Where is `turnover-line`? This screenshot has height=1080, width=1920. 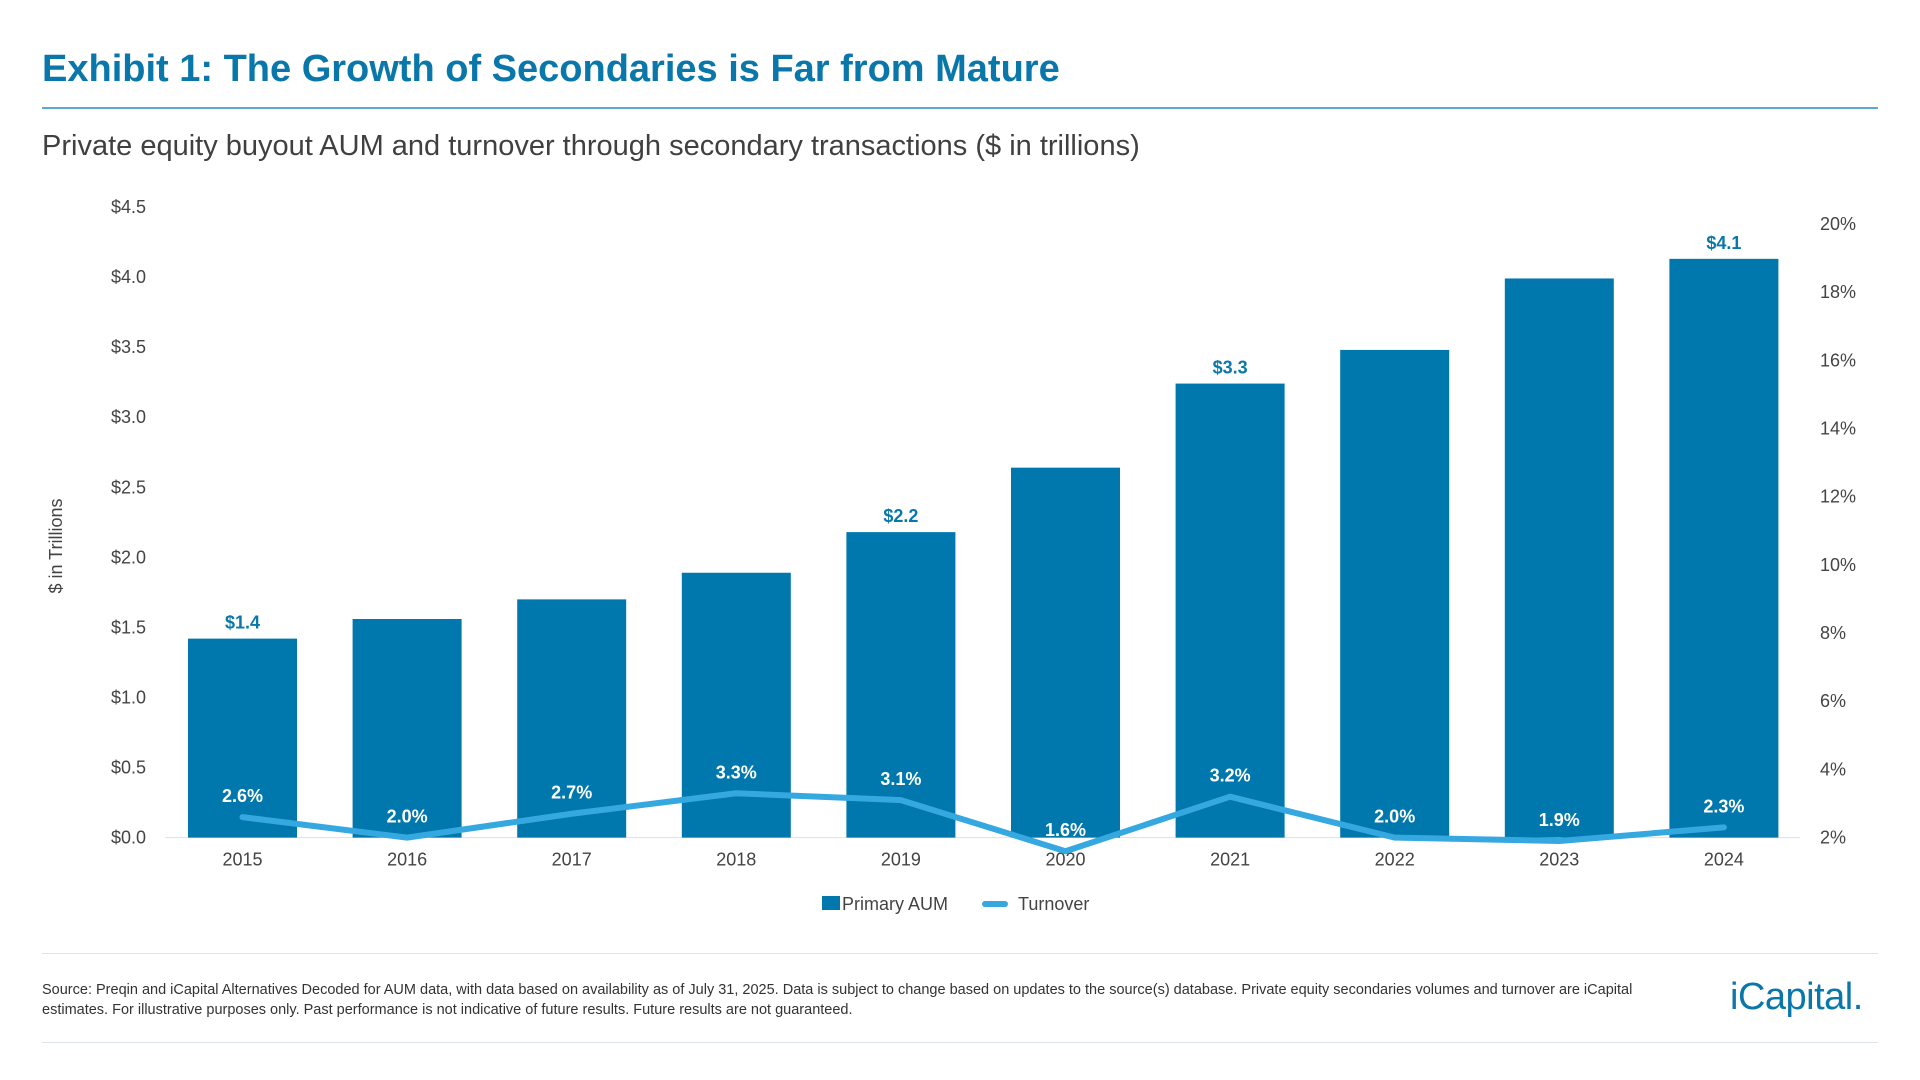 turnover-line is located at coordinates (983, 822).